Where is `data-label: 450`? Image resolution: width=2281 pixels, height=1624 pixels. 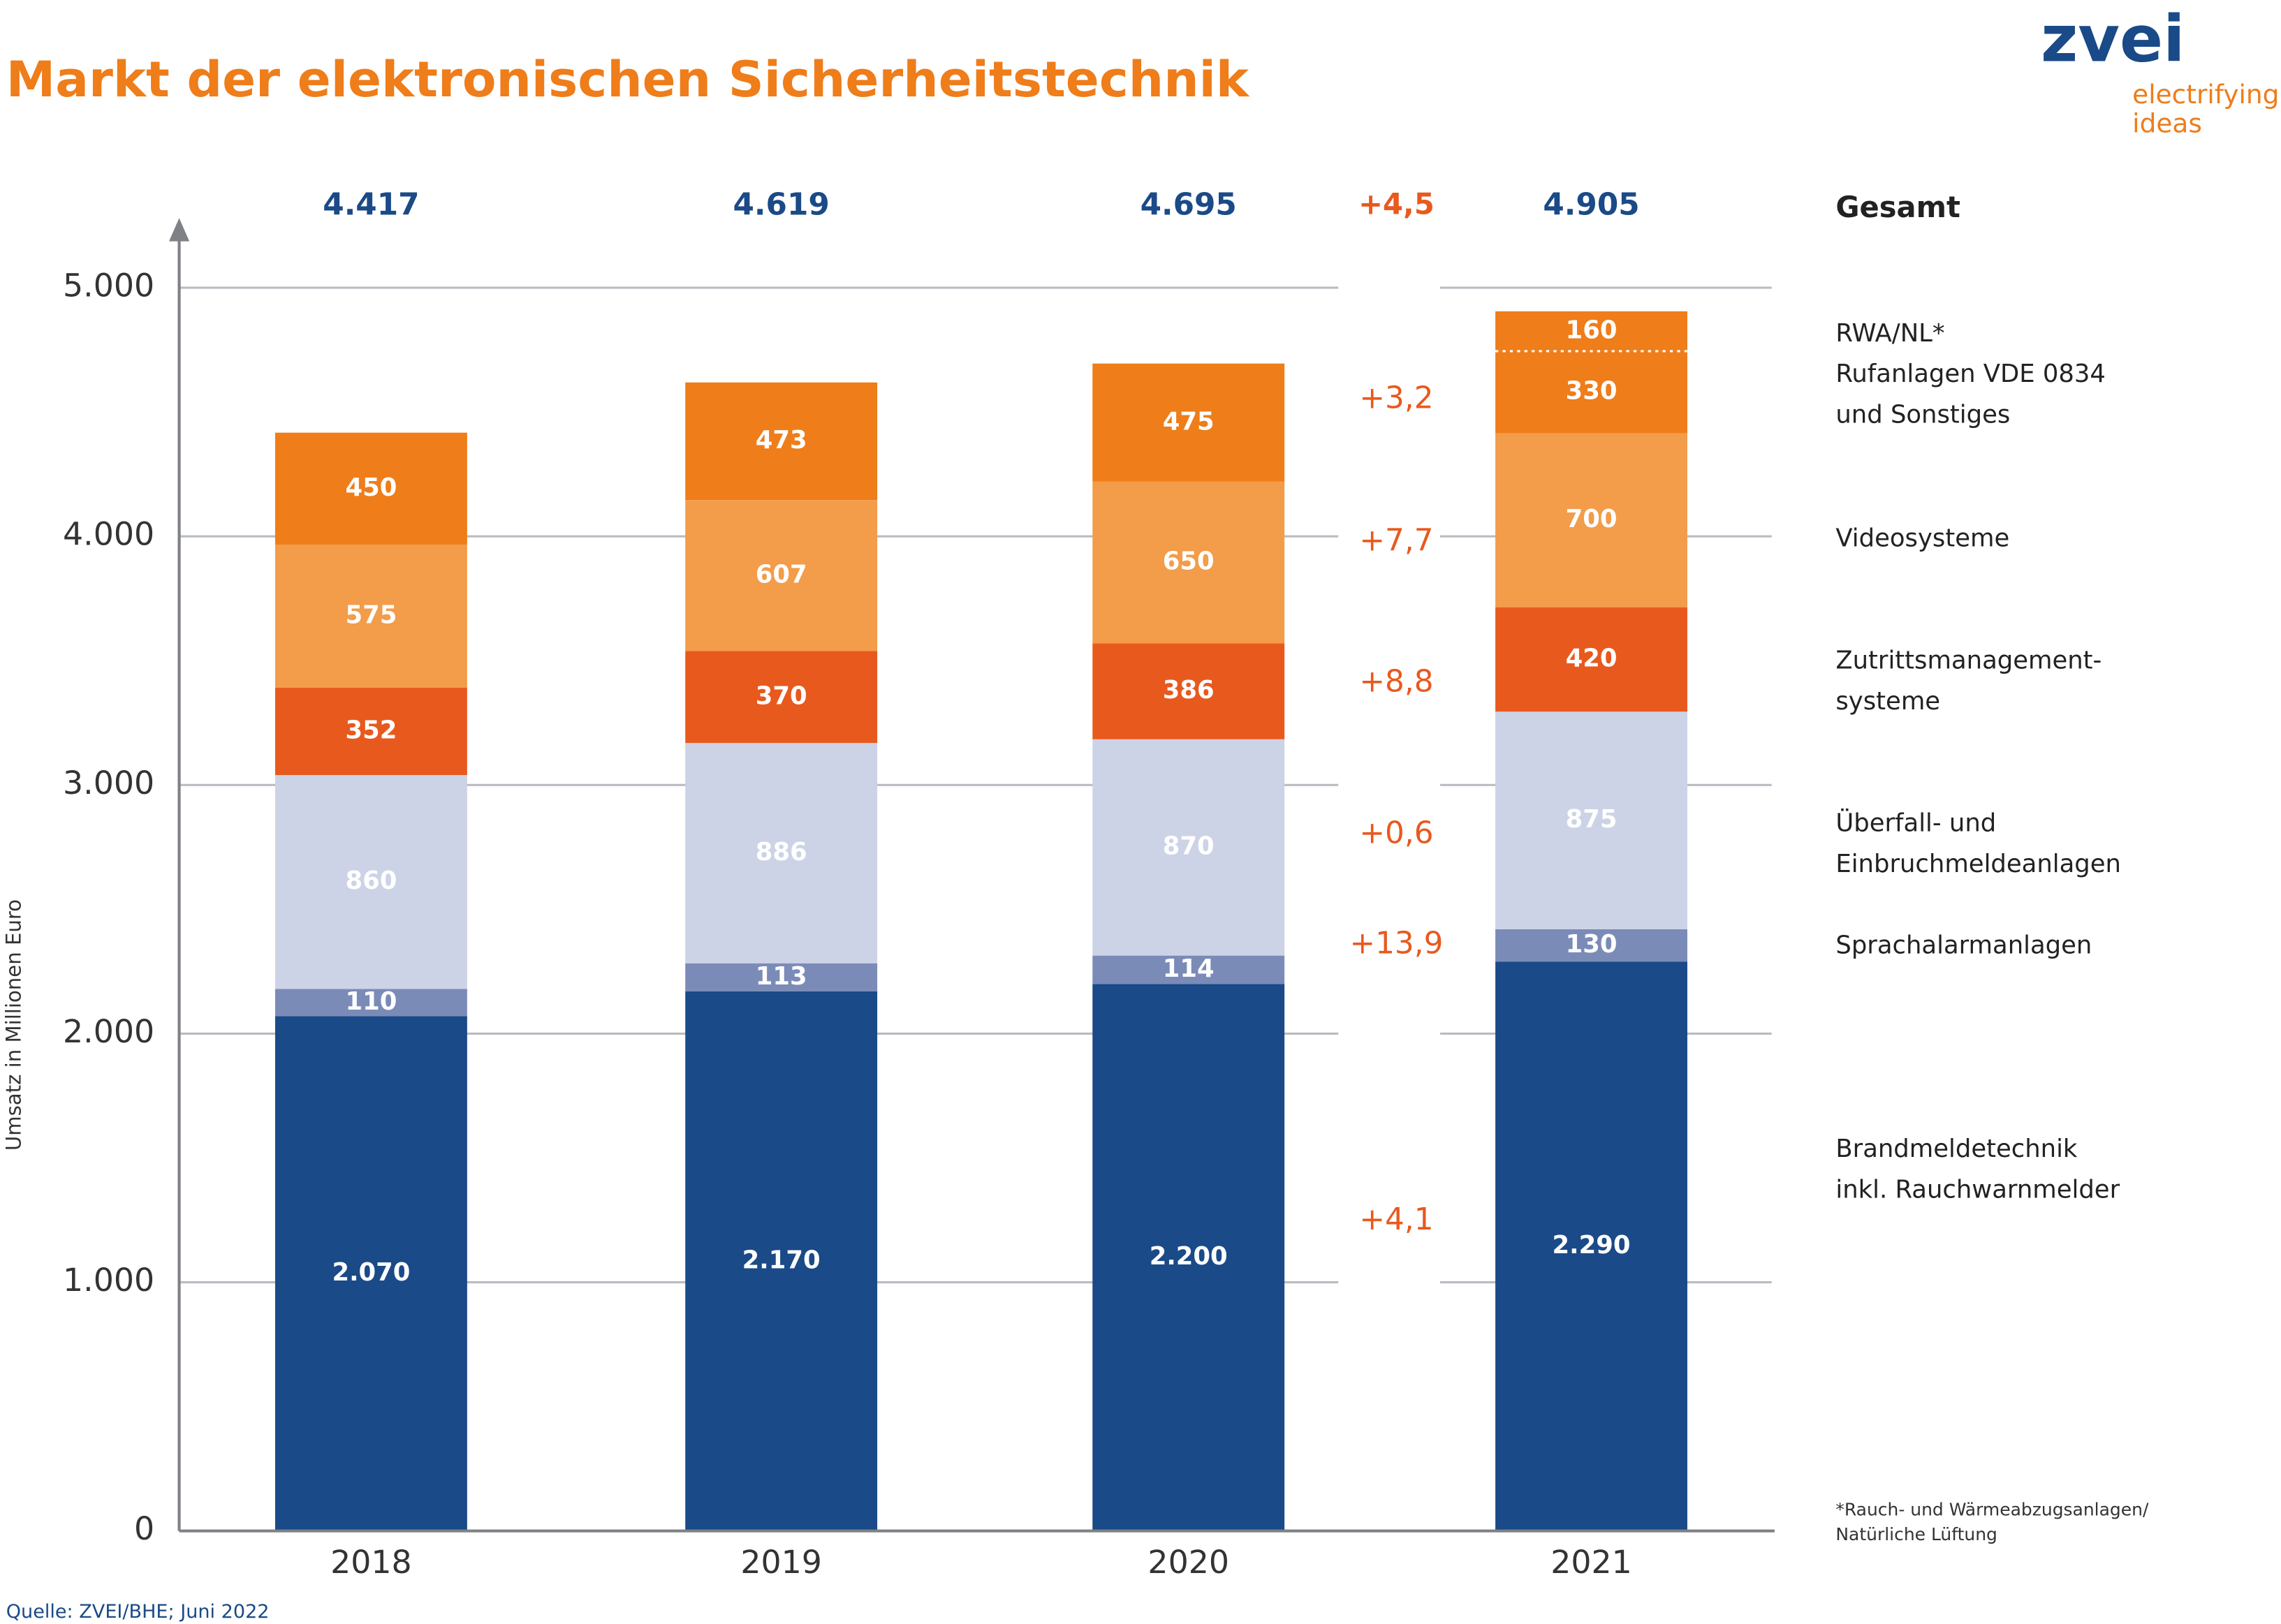 data-label: 450 is located at coordinates (371, 488).